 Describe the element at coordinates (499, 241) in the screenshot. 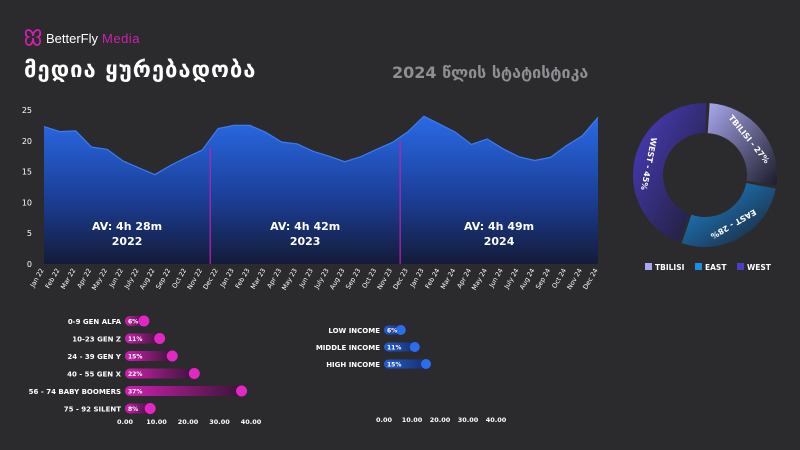

I see `year-label: 2024` at that location.